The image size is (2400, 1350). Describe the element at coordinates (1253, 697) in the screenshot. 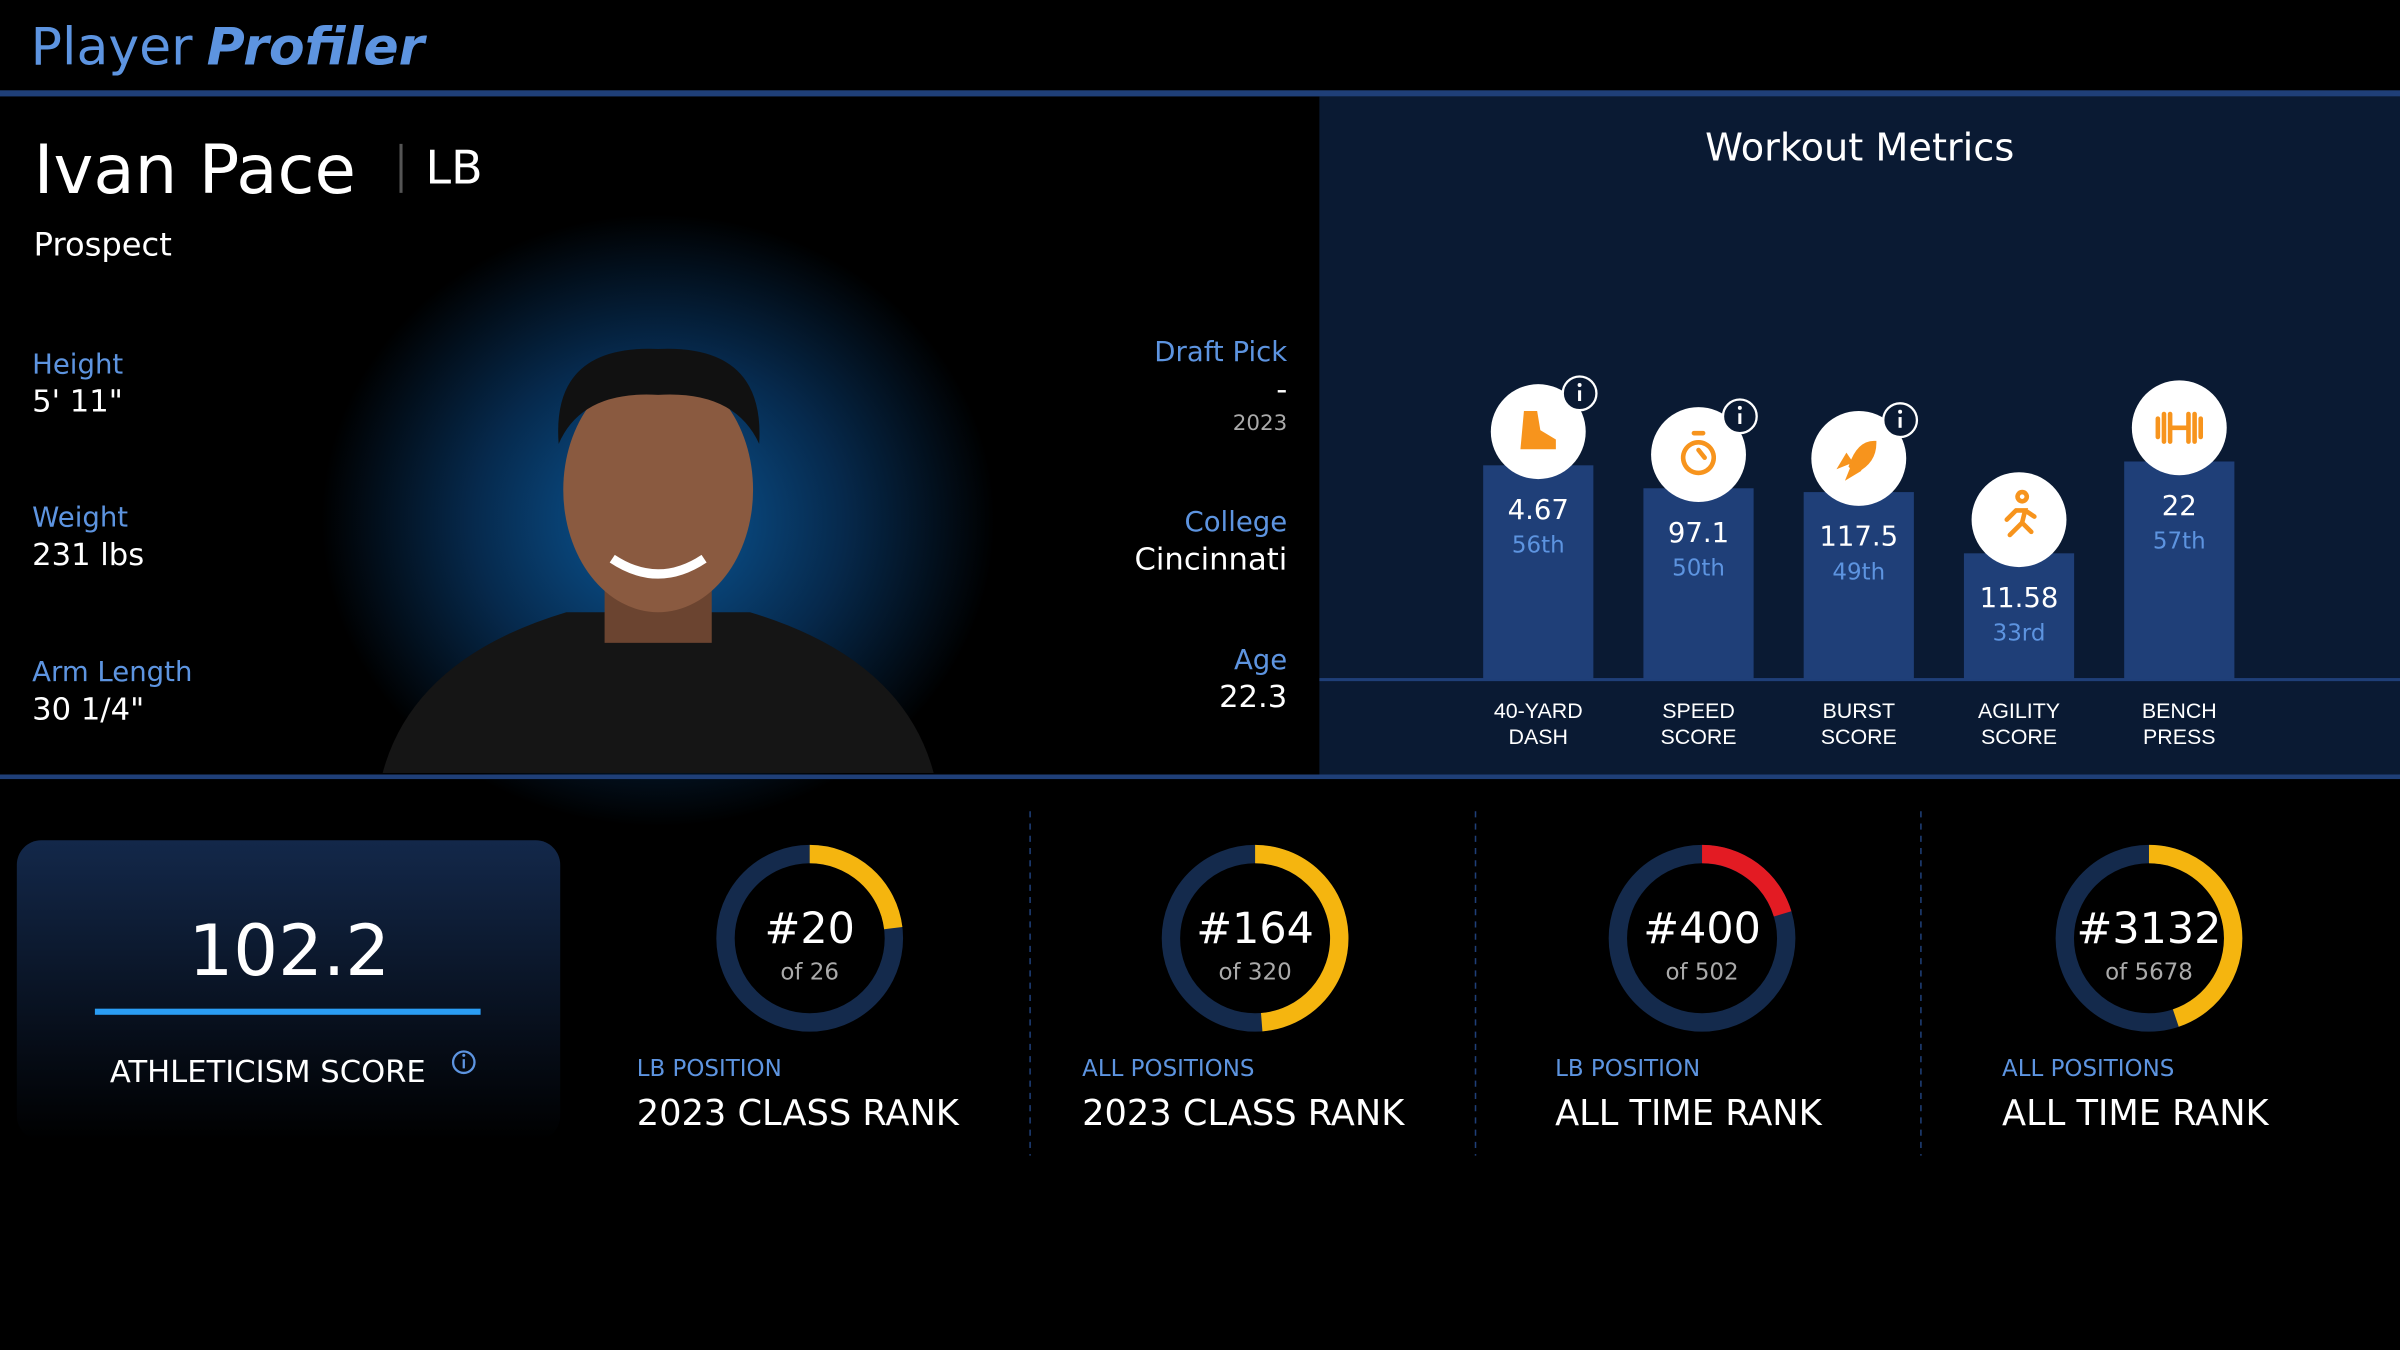

I see `detail-value: 22.3` at that location.